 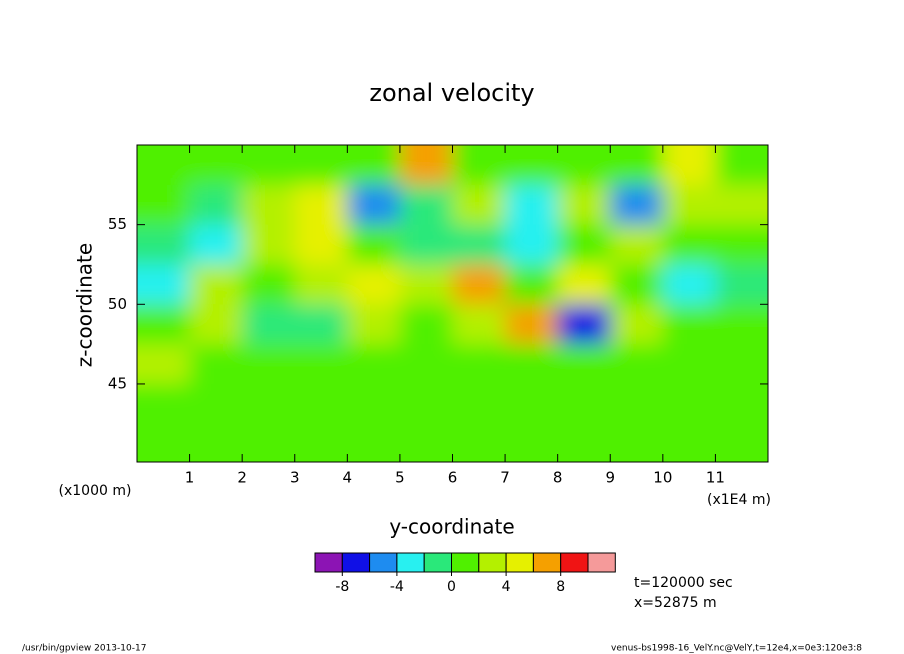 I want to click on colorbar-tick-label: -8, so click(x=342, y=587).